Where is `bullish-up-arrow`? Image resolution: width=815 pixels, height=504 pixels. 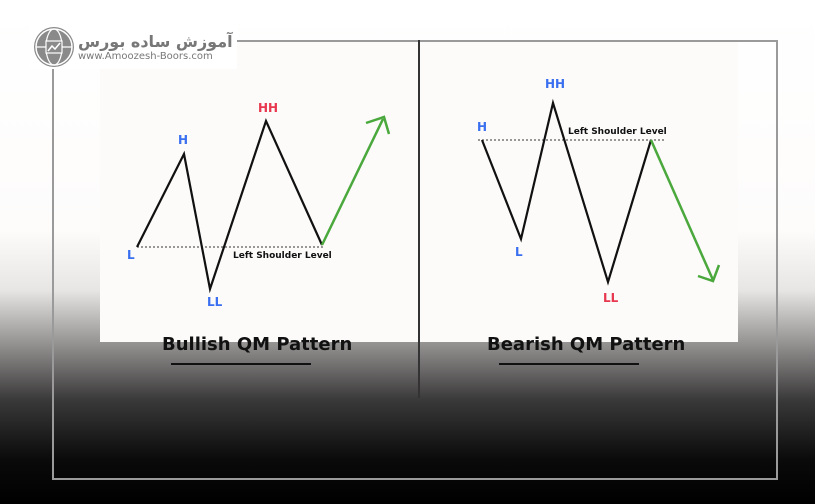 bullish-up-arrow is located at coordinates (352, 182).